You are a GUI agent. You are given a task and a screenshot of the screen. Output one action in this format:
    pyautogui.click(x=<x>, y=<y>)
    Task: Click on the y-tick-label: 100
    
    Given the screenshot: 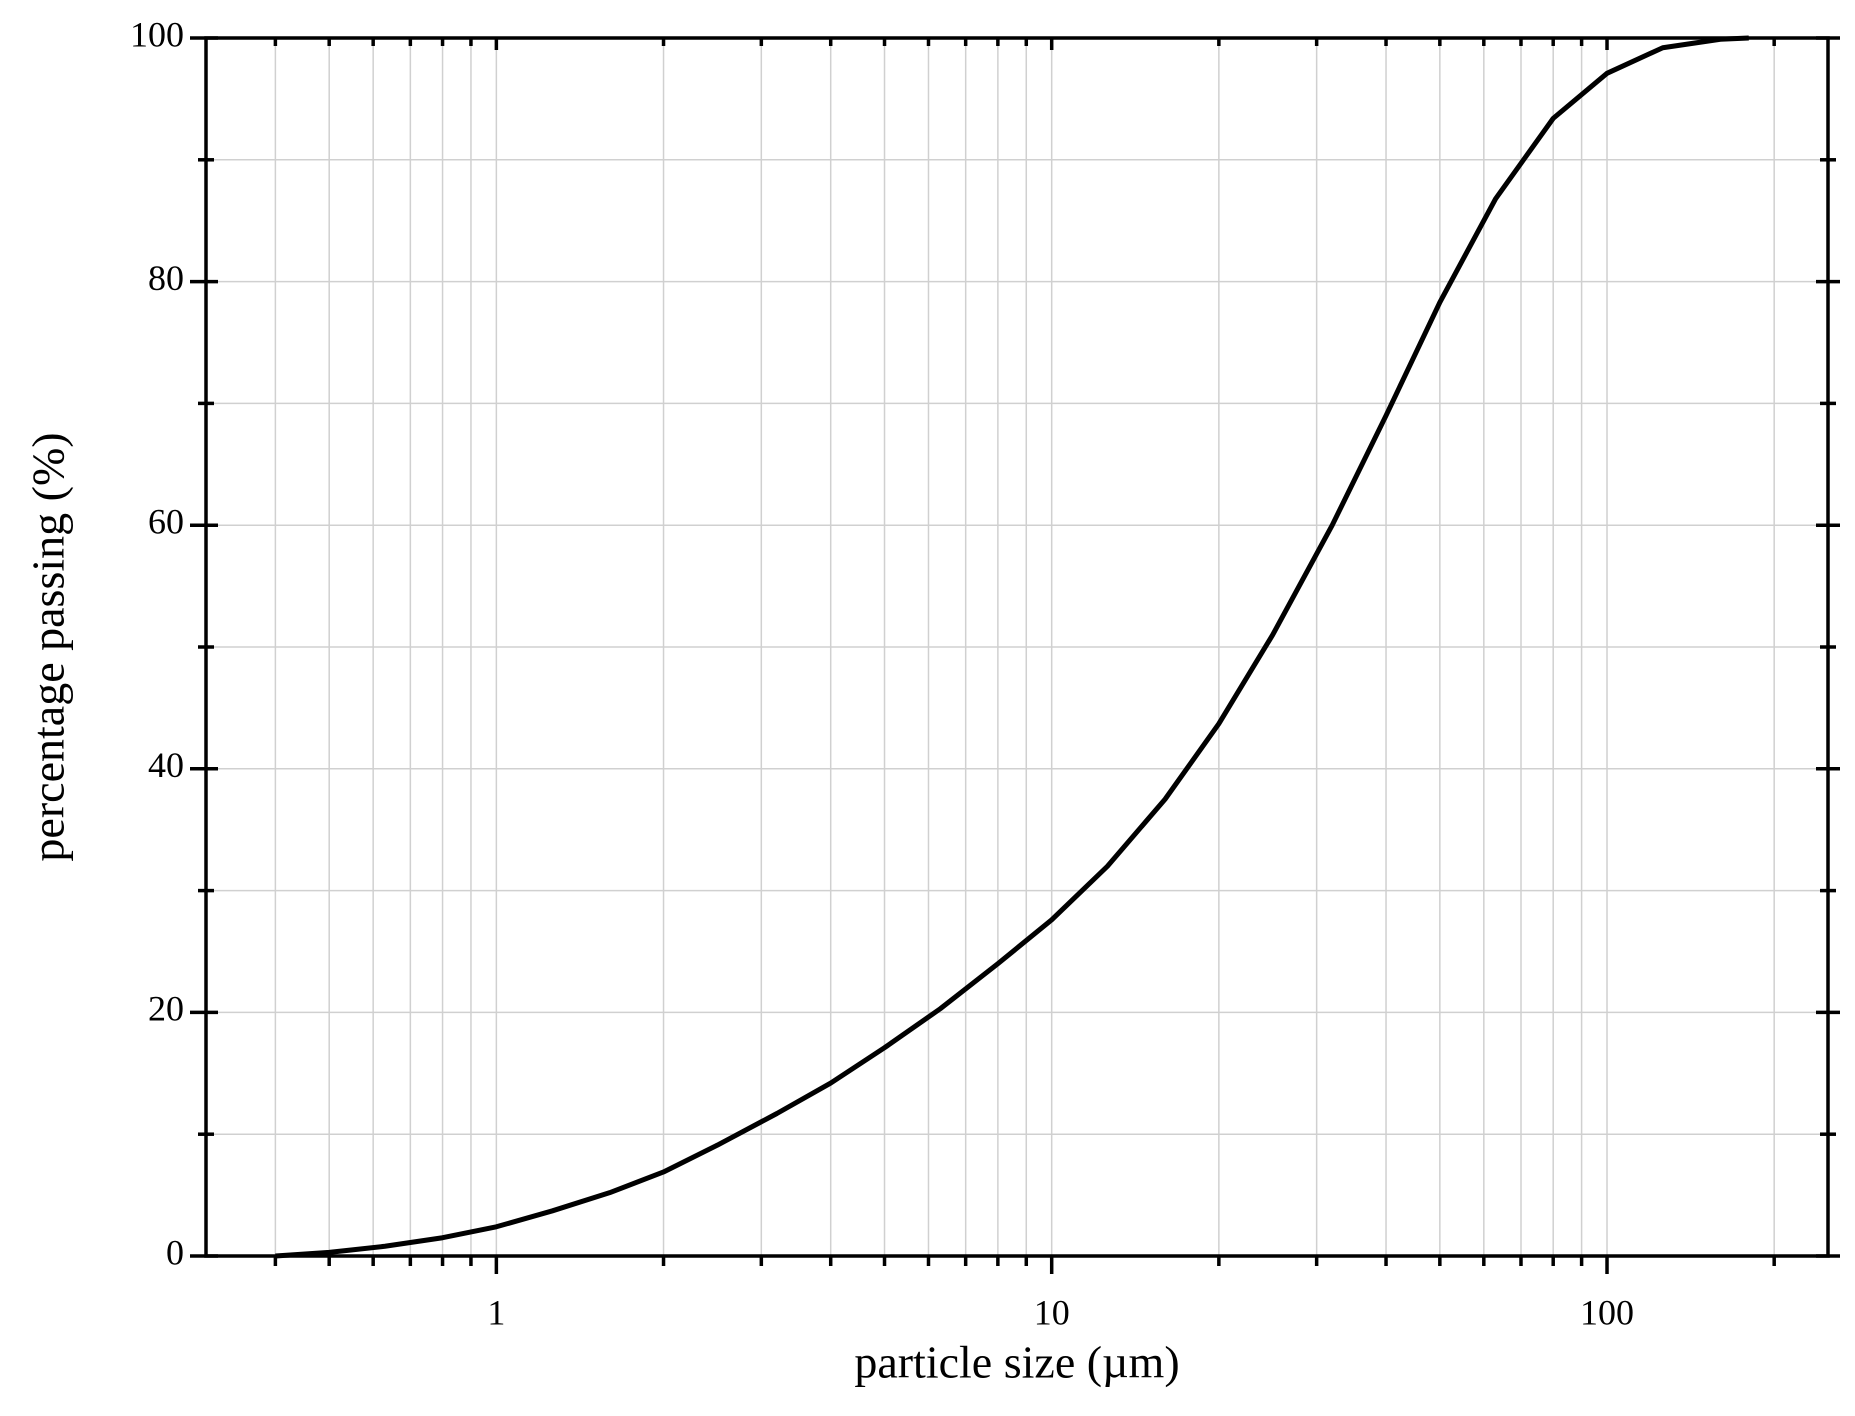 What is the action you would take?
    pyautogui.click(x=157, y=34)
    